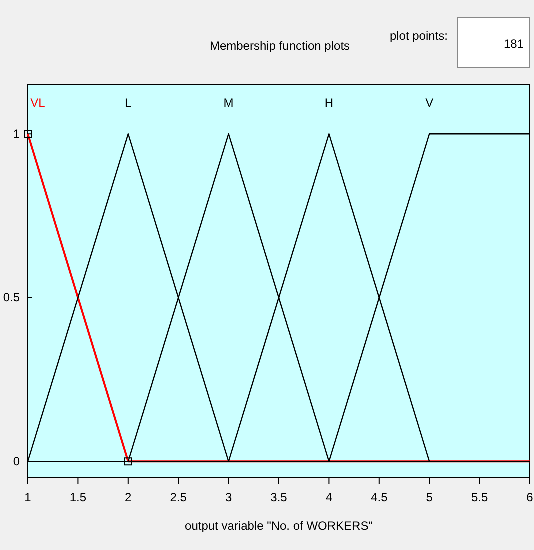 The height and width of the screenshot is (550, 534). I want to click on x-tick-label: 3, so click(228, 497).